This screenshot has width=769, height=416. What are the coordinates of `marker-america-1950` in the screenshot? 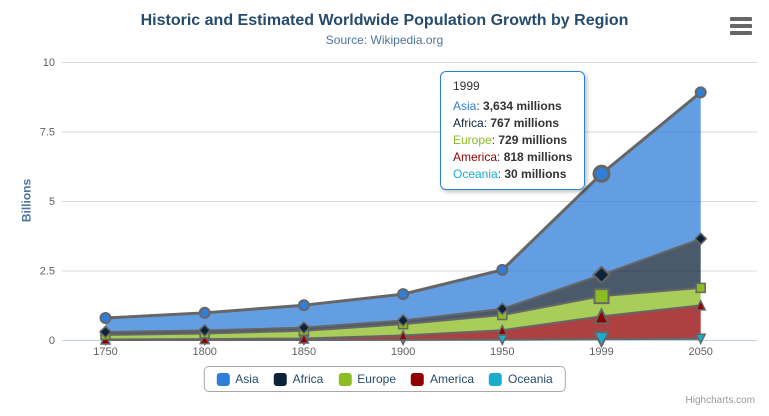 It's located at (502, 330).